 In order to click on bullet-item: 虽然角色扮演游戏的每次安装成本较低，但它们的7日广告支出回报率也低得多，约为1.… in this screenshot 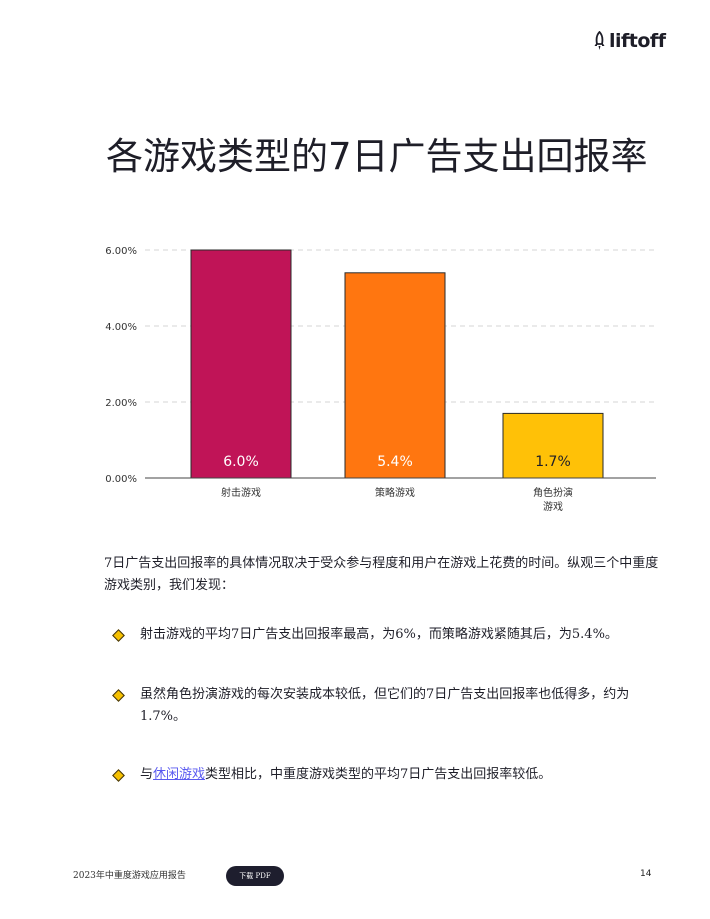, I will do `click(381, 706)`.